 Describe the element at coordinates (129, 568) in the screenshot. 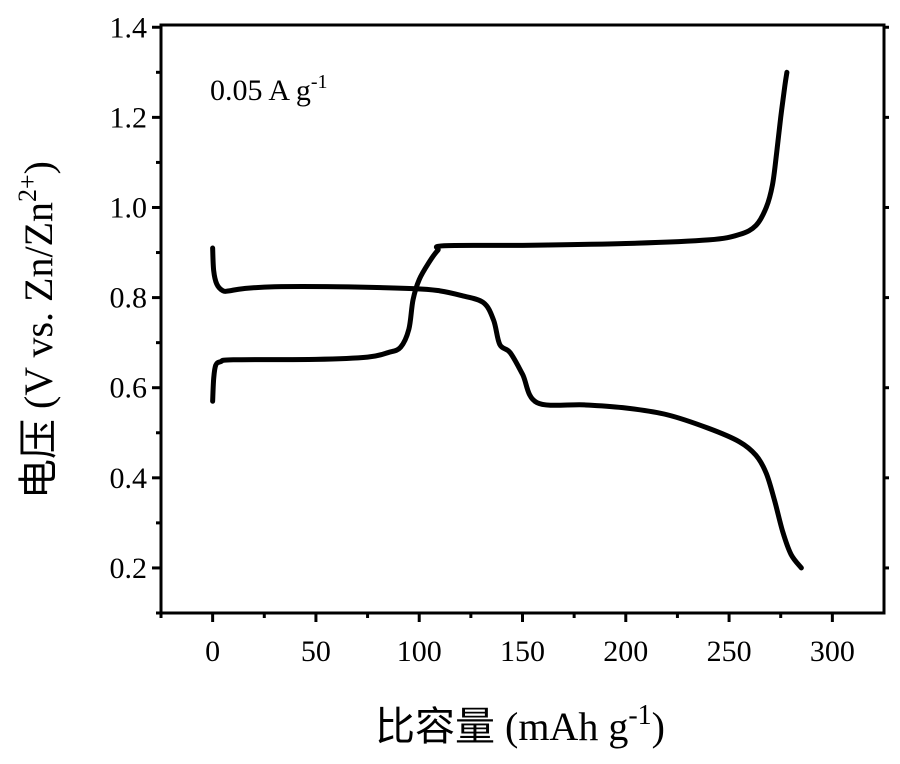

I see `y-tick-label: 0.2` at that location.